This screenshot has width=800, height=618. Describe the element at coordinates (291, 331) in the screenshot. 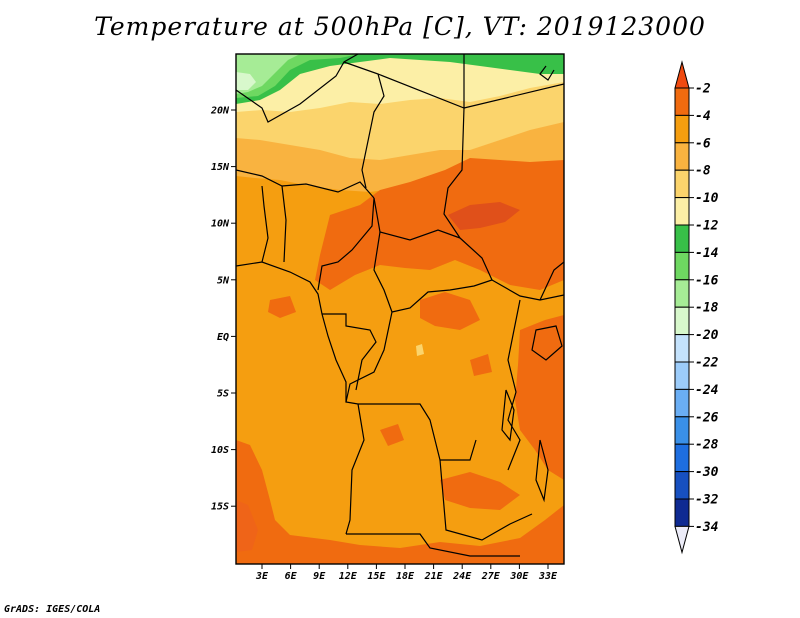

I see `border-coast-west` at that location.